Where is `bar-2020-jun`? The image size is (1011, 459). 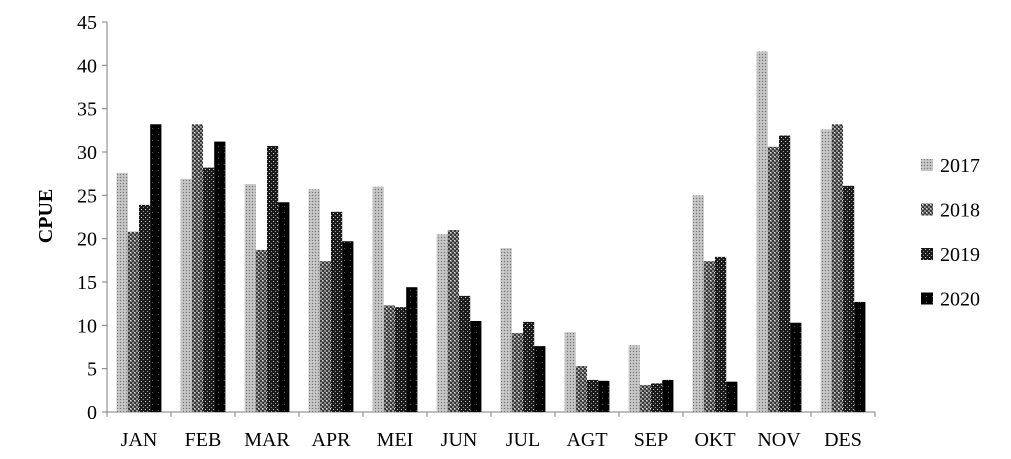
bar-2020-jun is located at coordinates (475, 366).